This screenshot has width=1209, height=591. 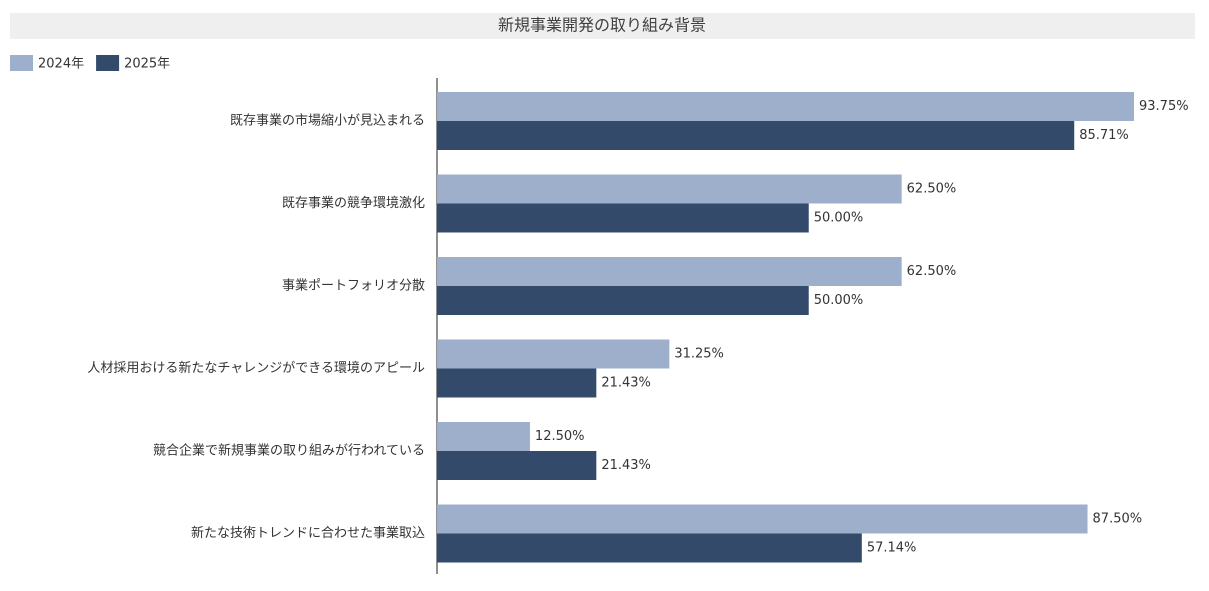 What do you see at coordinates (147, 64) in the screenshot?
I see `legend-label: 2025年` at bounding box center [147, 64].